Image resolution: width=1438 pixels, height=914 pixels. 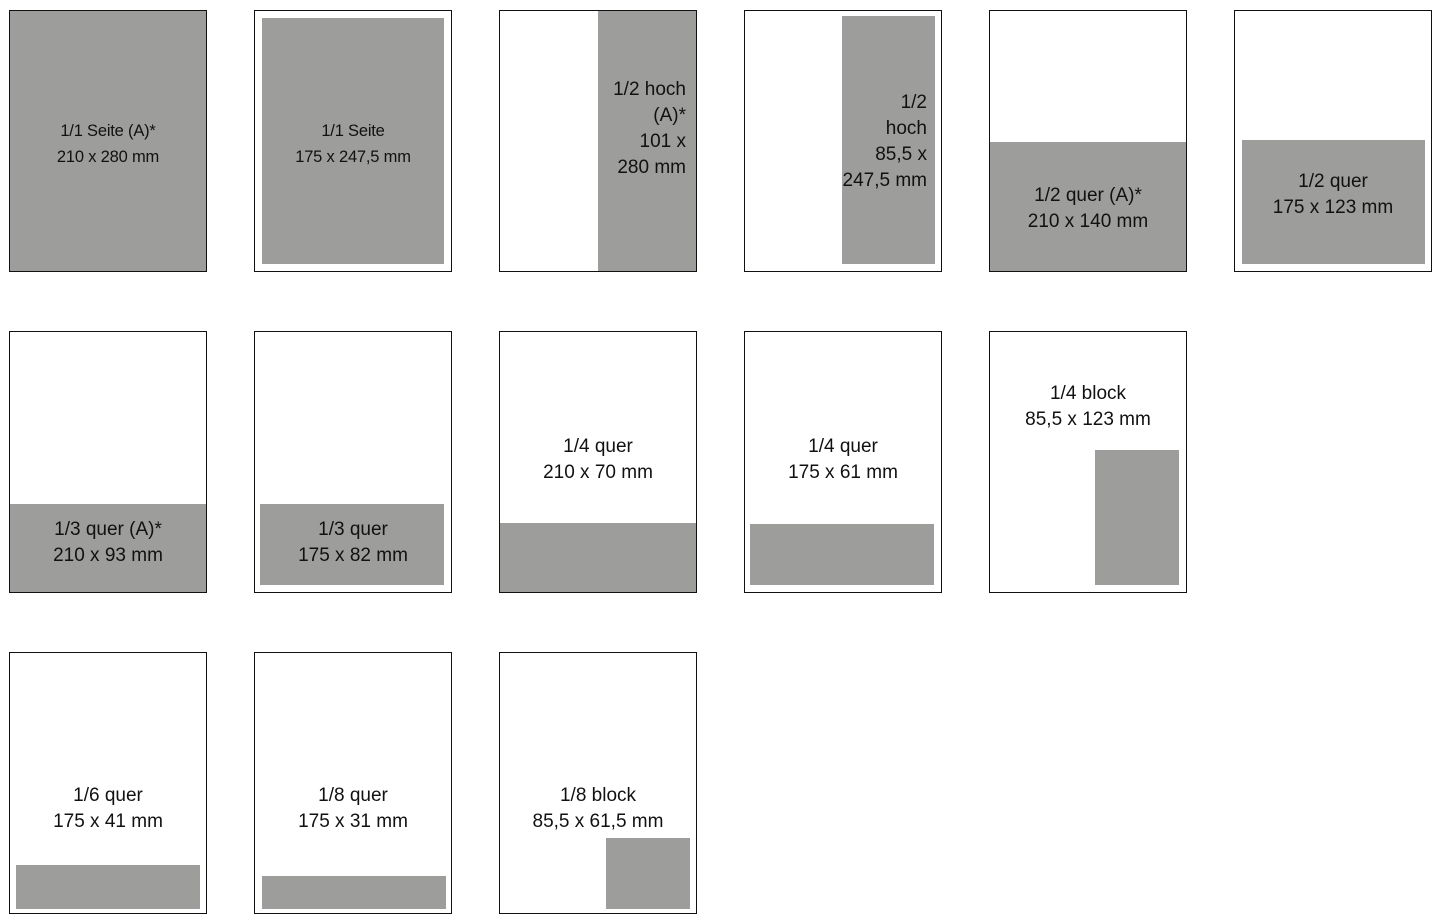 I want to click on format-label: 1/3 quer 175 x 82 mm, so click(x=353, y=542).